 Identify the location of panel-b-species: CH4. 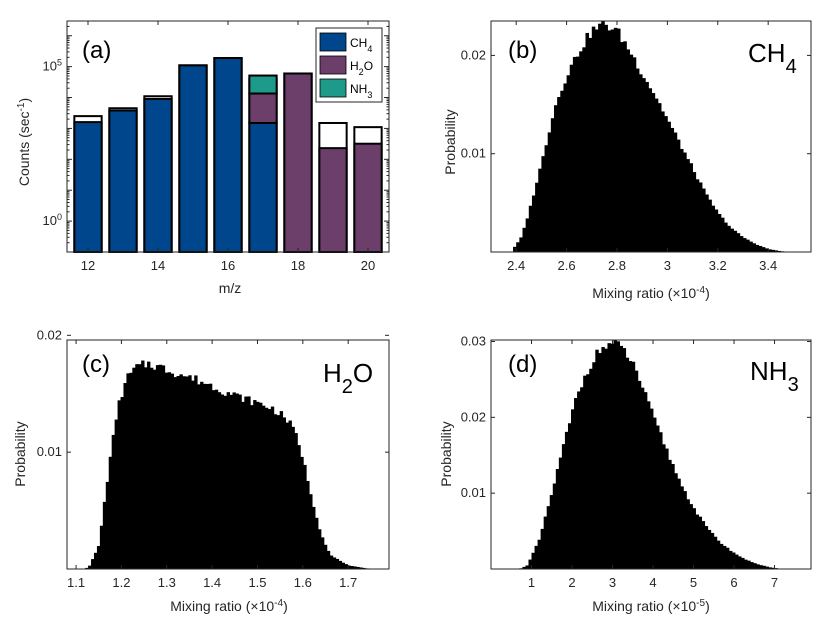
(772, 58).